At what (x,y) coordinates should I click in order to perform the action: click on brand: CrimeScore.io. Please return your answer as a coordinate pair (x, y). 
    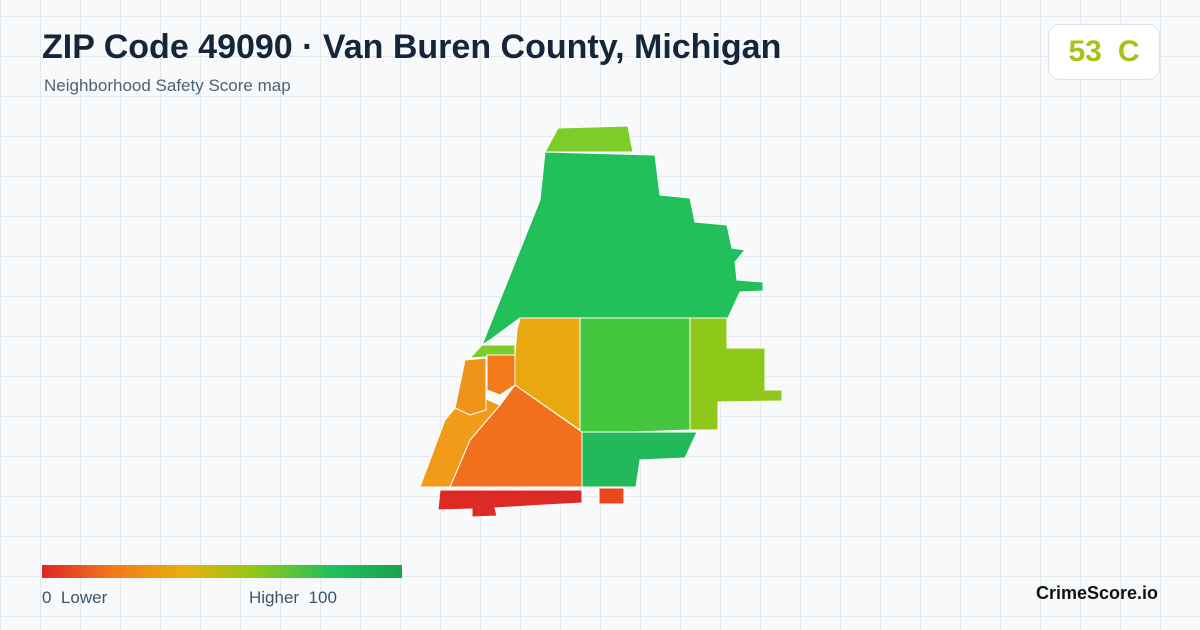
    Looking at the image, I should click on (1096, 593).